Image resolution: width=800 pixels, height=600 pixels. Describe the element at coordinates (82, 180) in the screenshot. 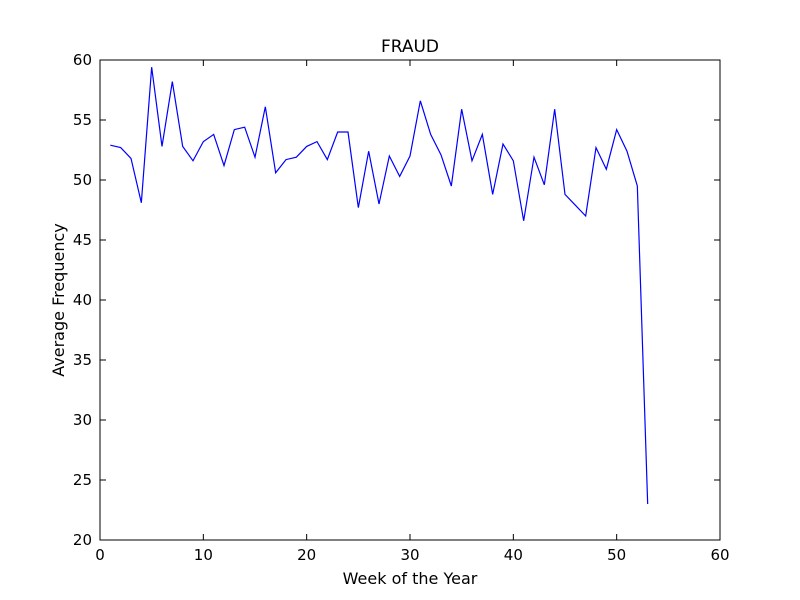

I see `y-tick-label: 50` at that location.